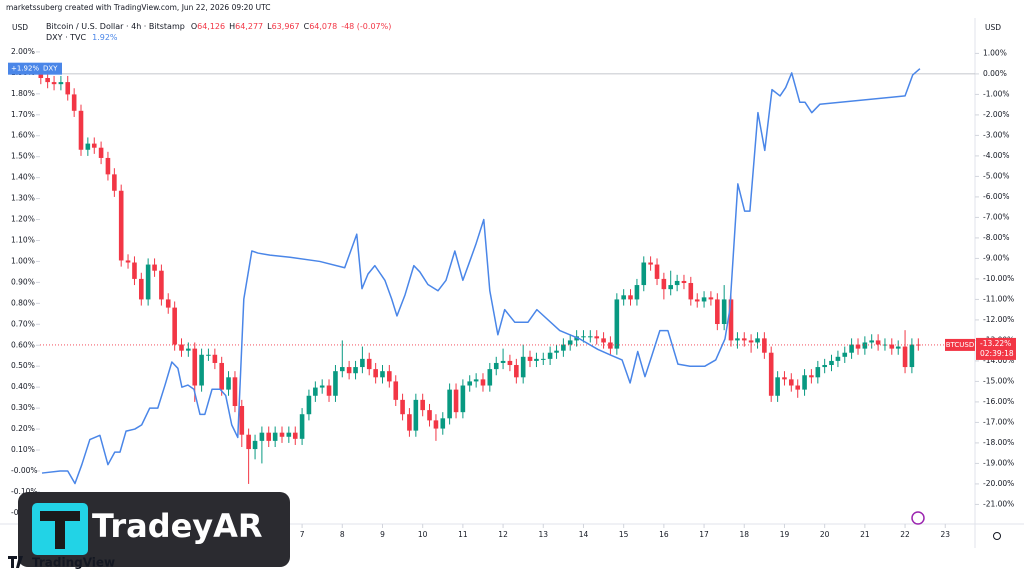 The image size is (1024, 582). What do you see at coordinates (15, 562) in the screenshot?
I see `tv-logo-icon` at bounding box center [15, 562].